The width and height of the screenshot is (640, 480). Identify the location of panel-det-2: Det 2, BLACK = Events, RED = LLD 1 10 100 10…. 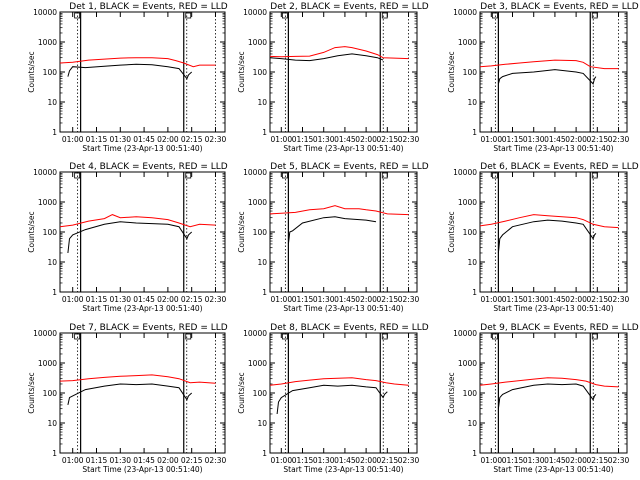
(333, 77).